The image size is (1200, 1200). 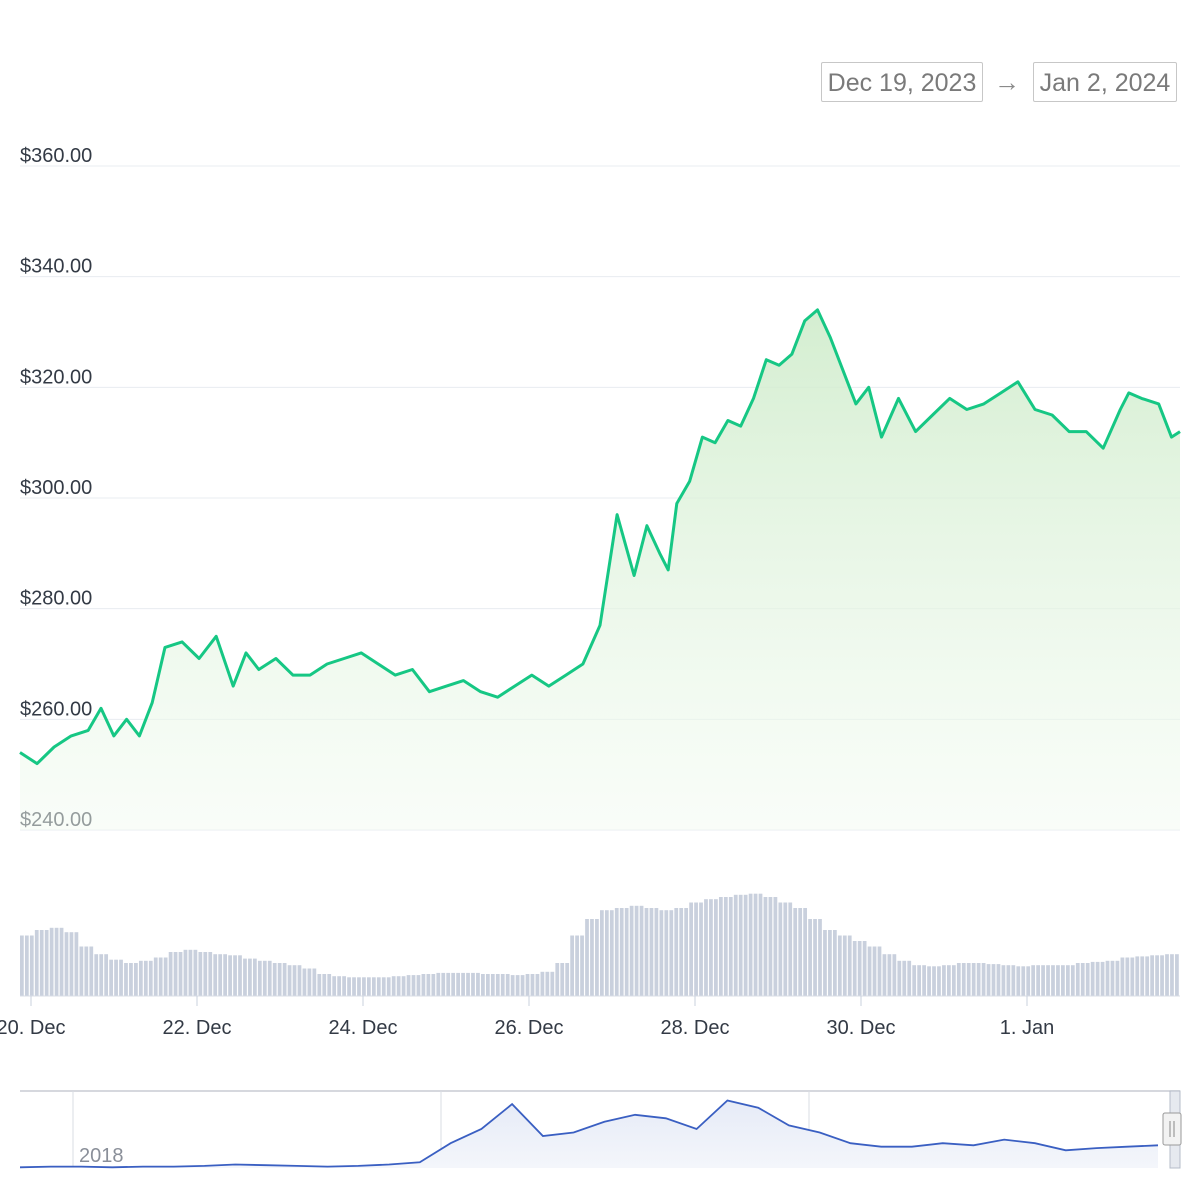 I want to click on y-tick-label: $300.00, so click(x=56, y=488).